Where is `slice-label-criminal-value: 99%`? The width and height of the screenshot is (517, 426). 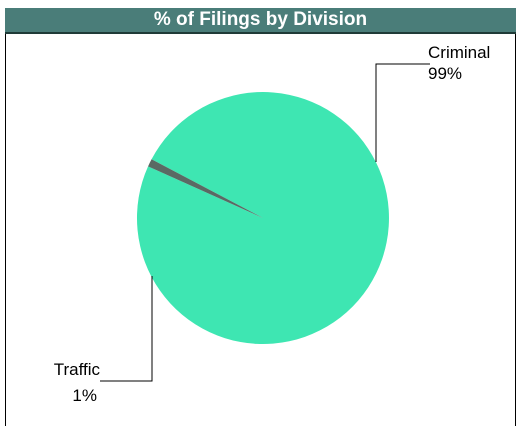 slice-label-criminal-value: 99% is located at coordinates (445, 73).